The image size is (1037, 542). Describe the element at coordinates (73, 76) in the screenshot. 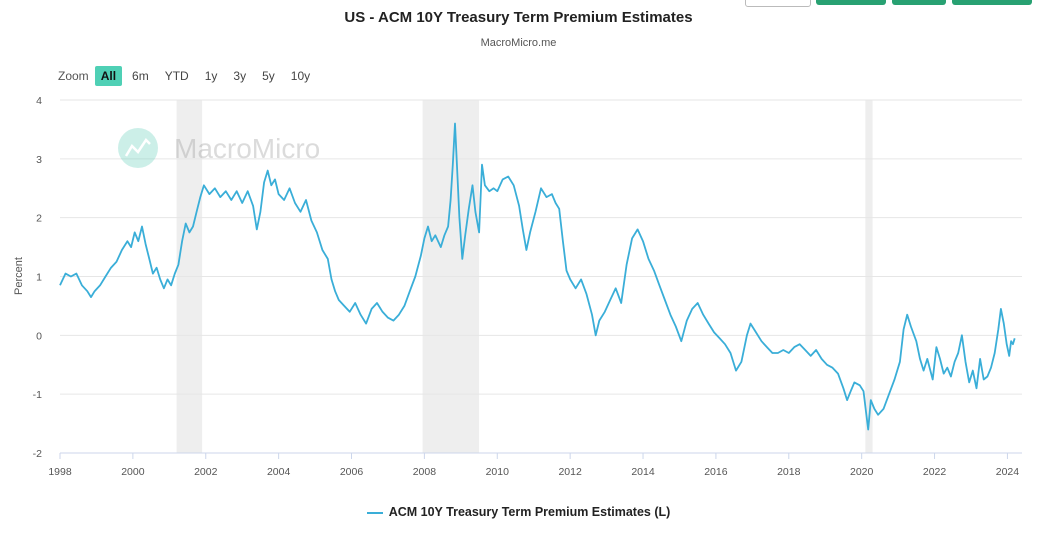

I see `zoom-label: Zoom` at that location.